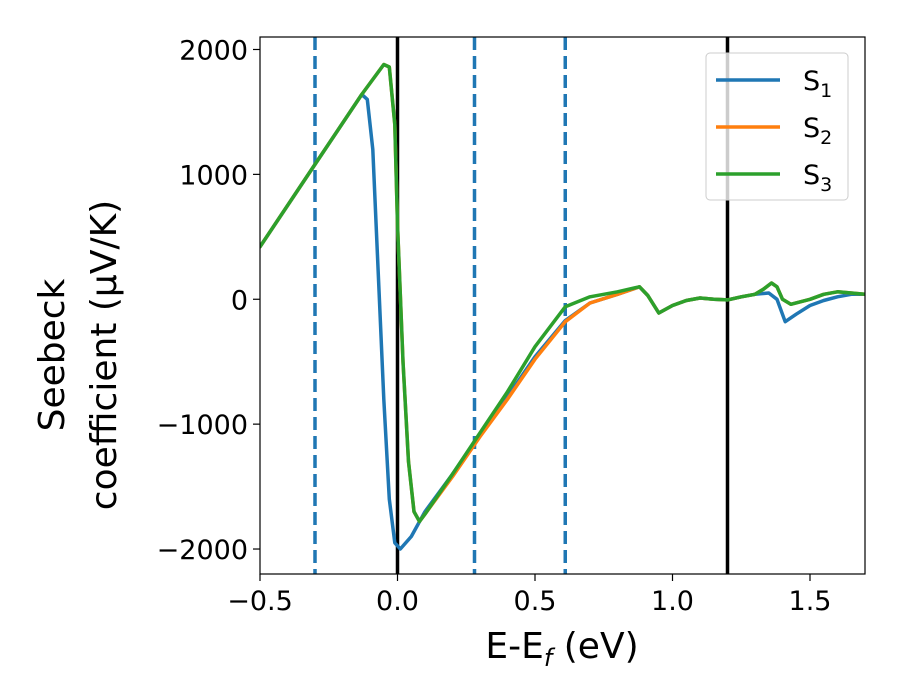 The height and width of the screenshot is (700, 900). Describe the element at coordinates (208, 300) in the screenshot. I see `y-axis-ticks: −2000 −1000 0 1000 2000` at that location.